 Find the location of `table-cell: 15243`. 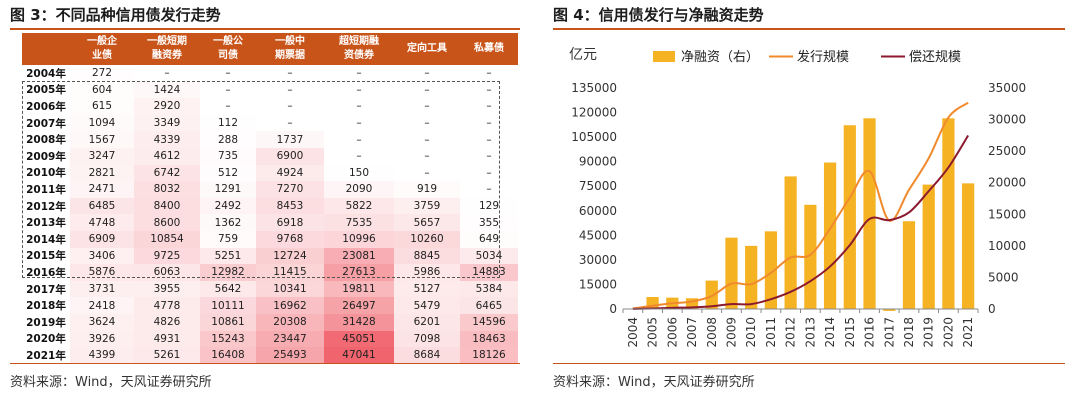

table-cell: 15243 is located at coordinates (228, 339).